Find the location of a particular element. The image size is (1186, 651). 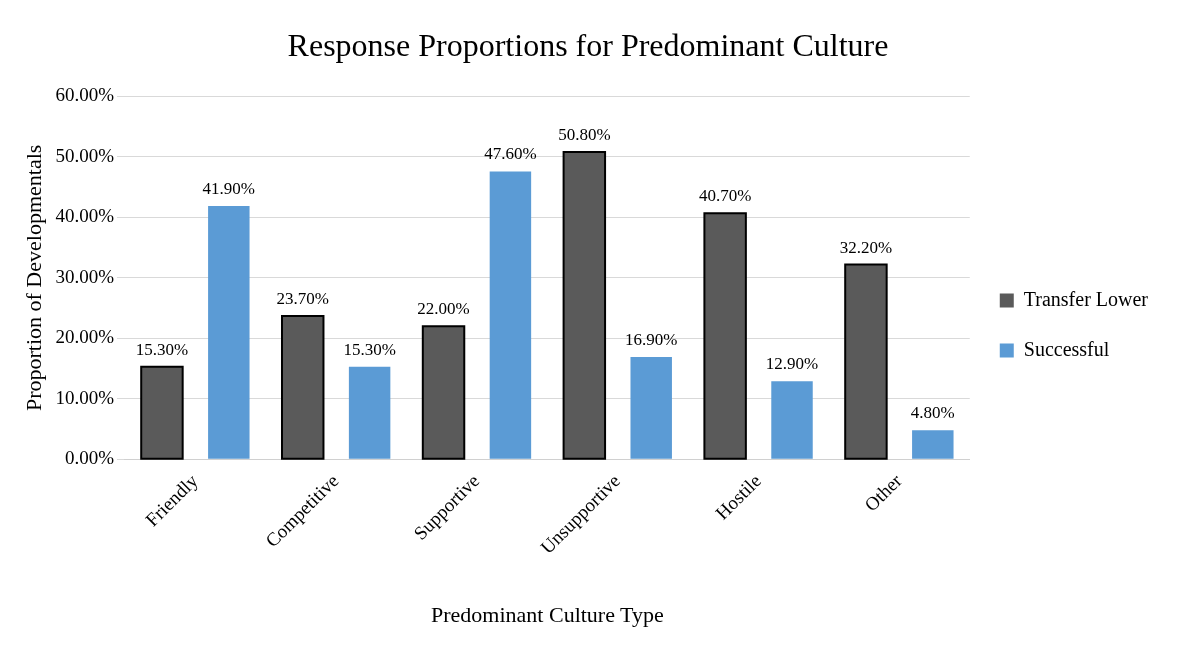

y-tick-label: 30.00% is located at coordinates (85, 276).